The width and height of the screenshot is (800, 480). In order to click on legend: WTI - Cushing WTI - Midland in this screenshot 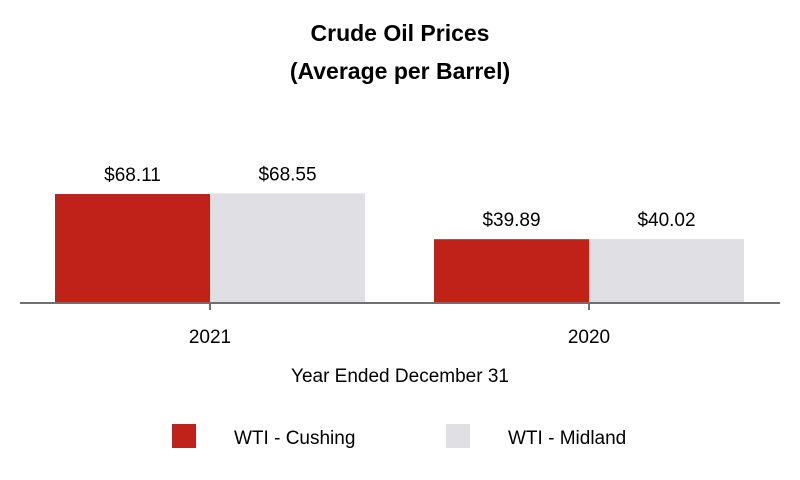, I will do `click(399, 436)`.